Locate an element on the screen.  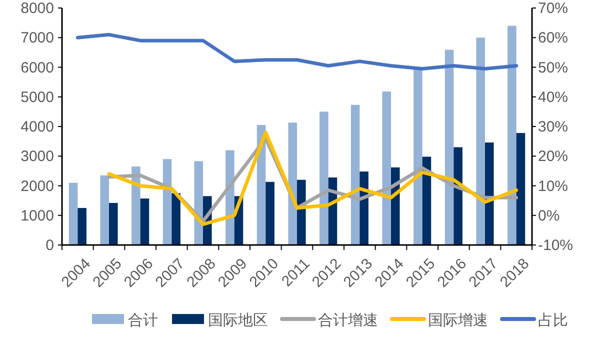
y-tick-label: 2000 is located at coordinates (37, 186).